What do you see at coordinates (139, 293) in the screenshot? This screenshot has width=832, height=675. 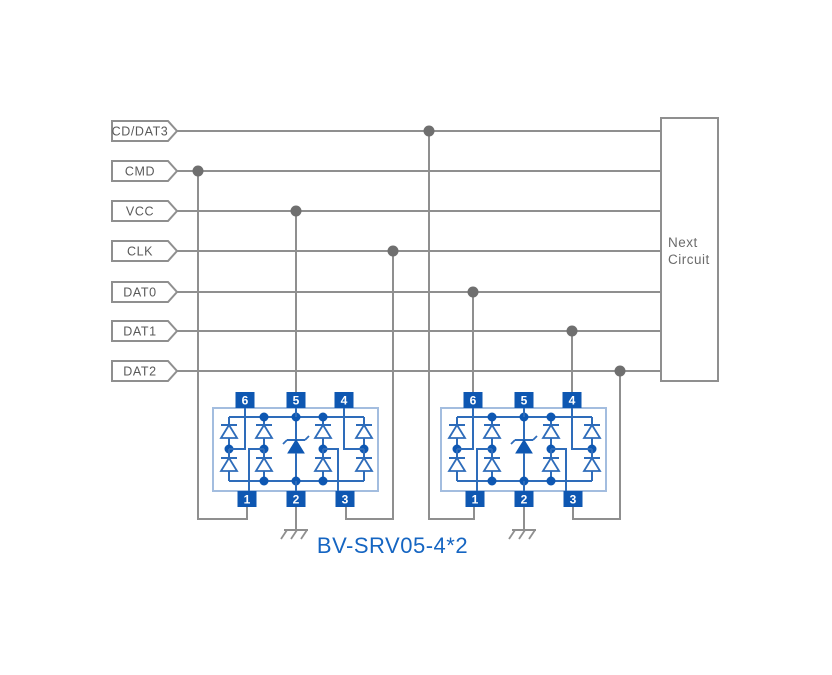 I see `signal-tag-label: DAT0` at bounding box center [139, 293].